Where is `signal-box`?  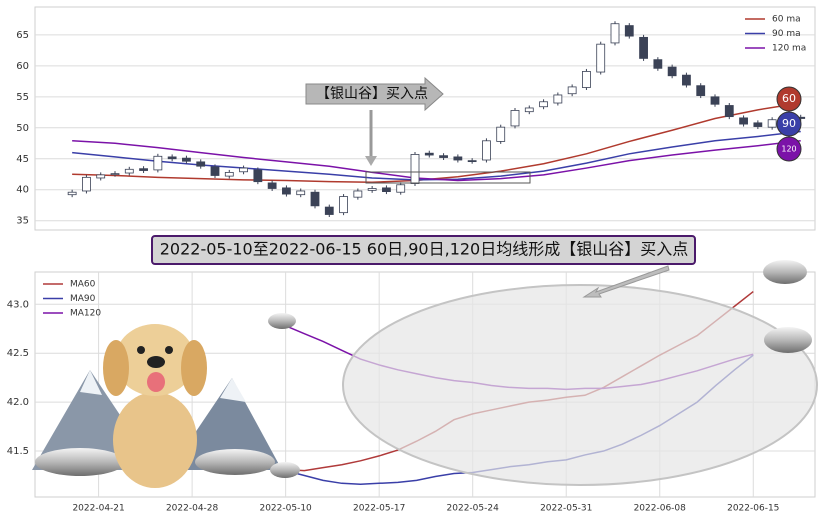 signal-box is located at coordinates (448, 177).